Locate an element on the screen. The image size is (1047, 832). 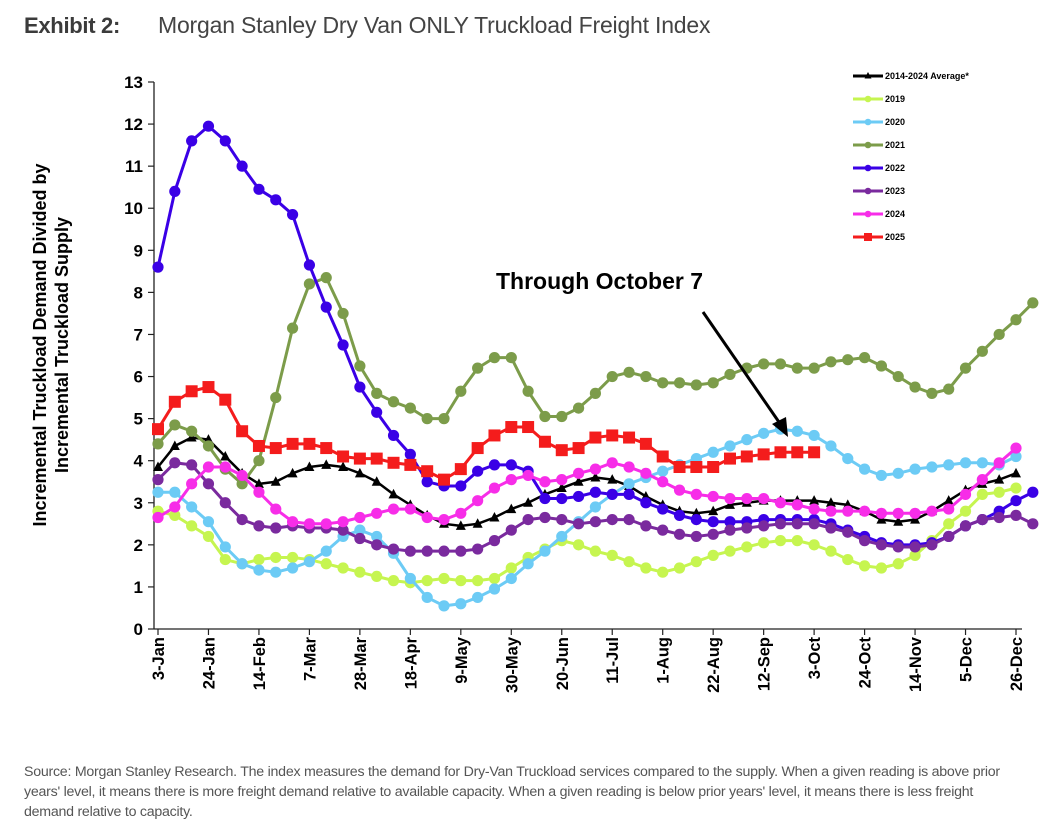
legend-label: 2021 is located at coordinates (895, 145).